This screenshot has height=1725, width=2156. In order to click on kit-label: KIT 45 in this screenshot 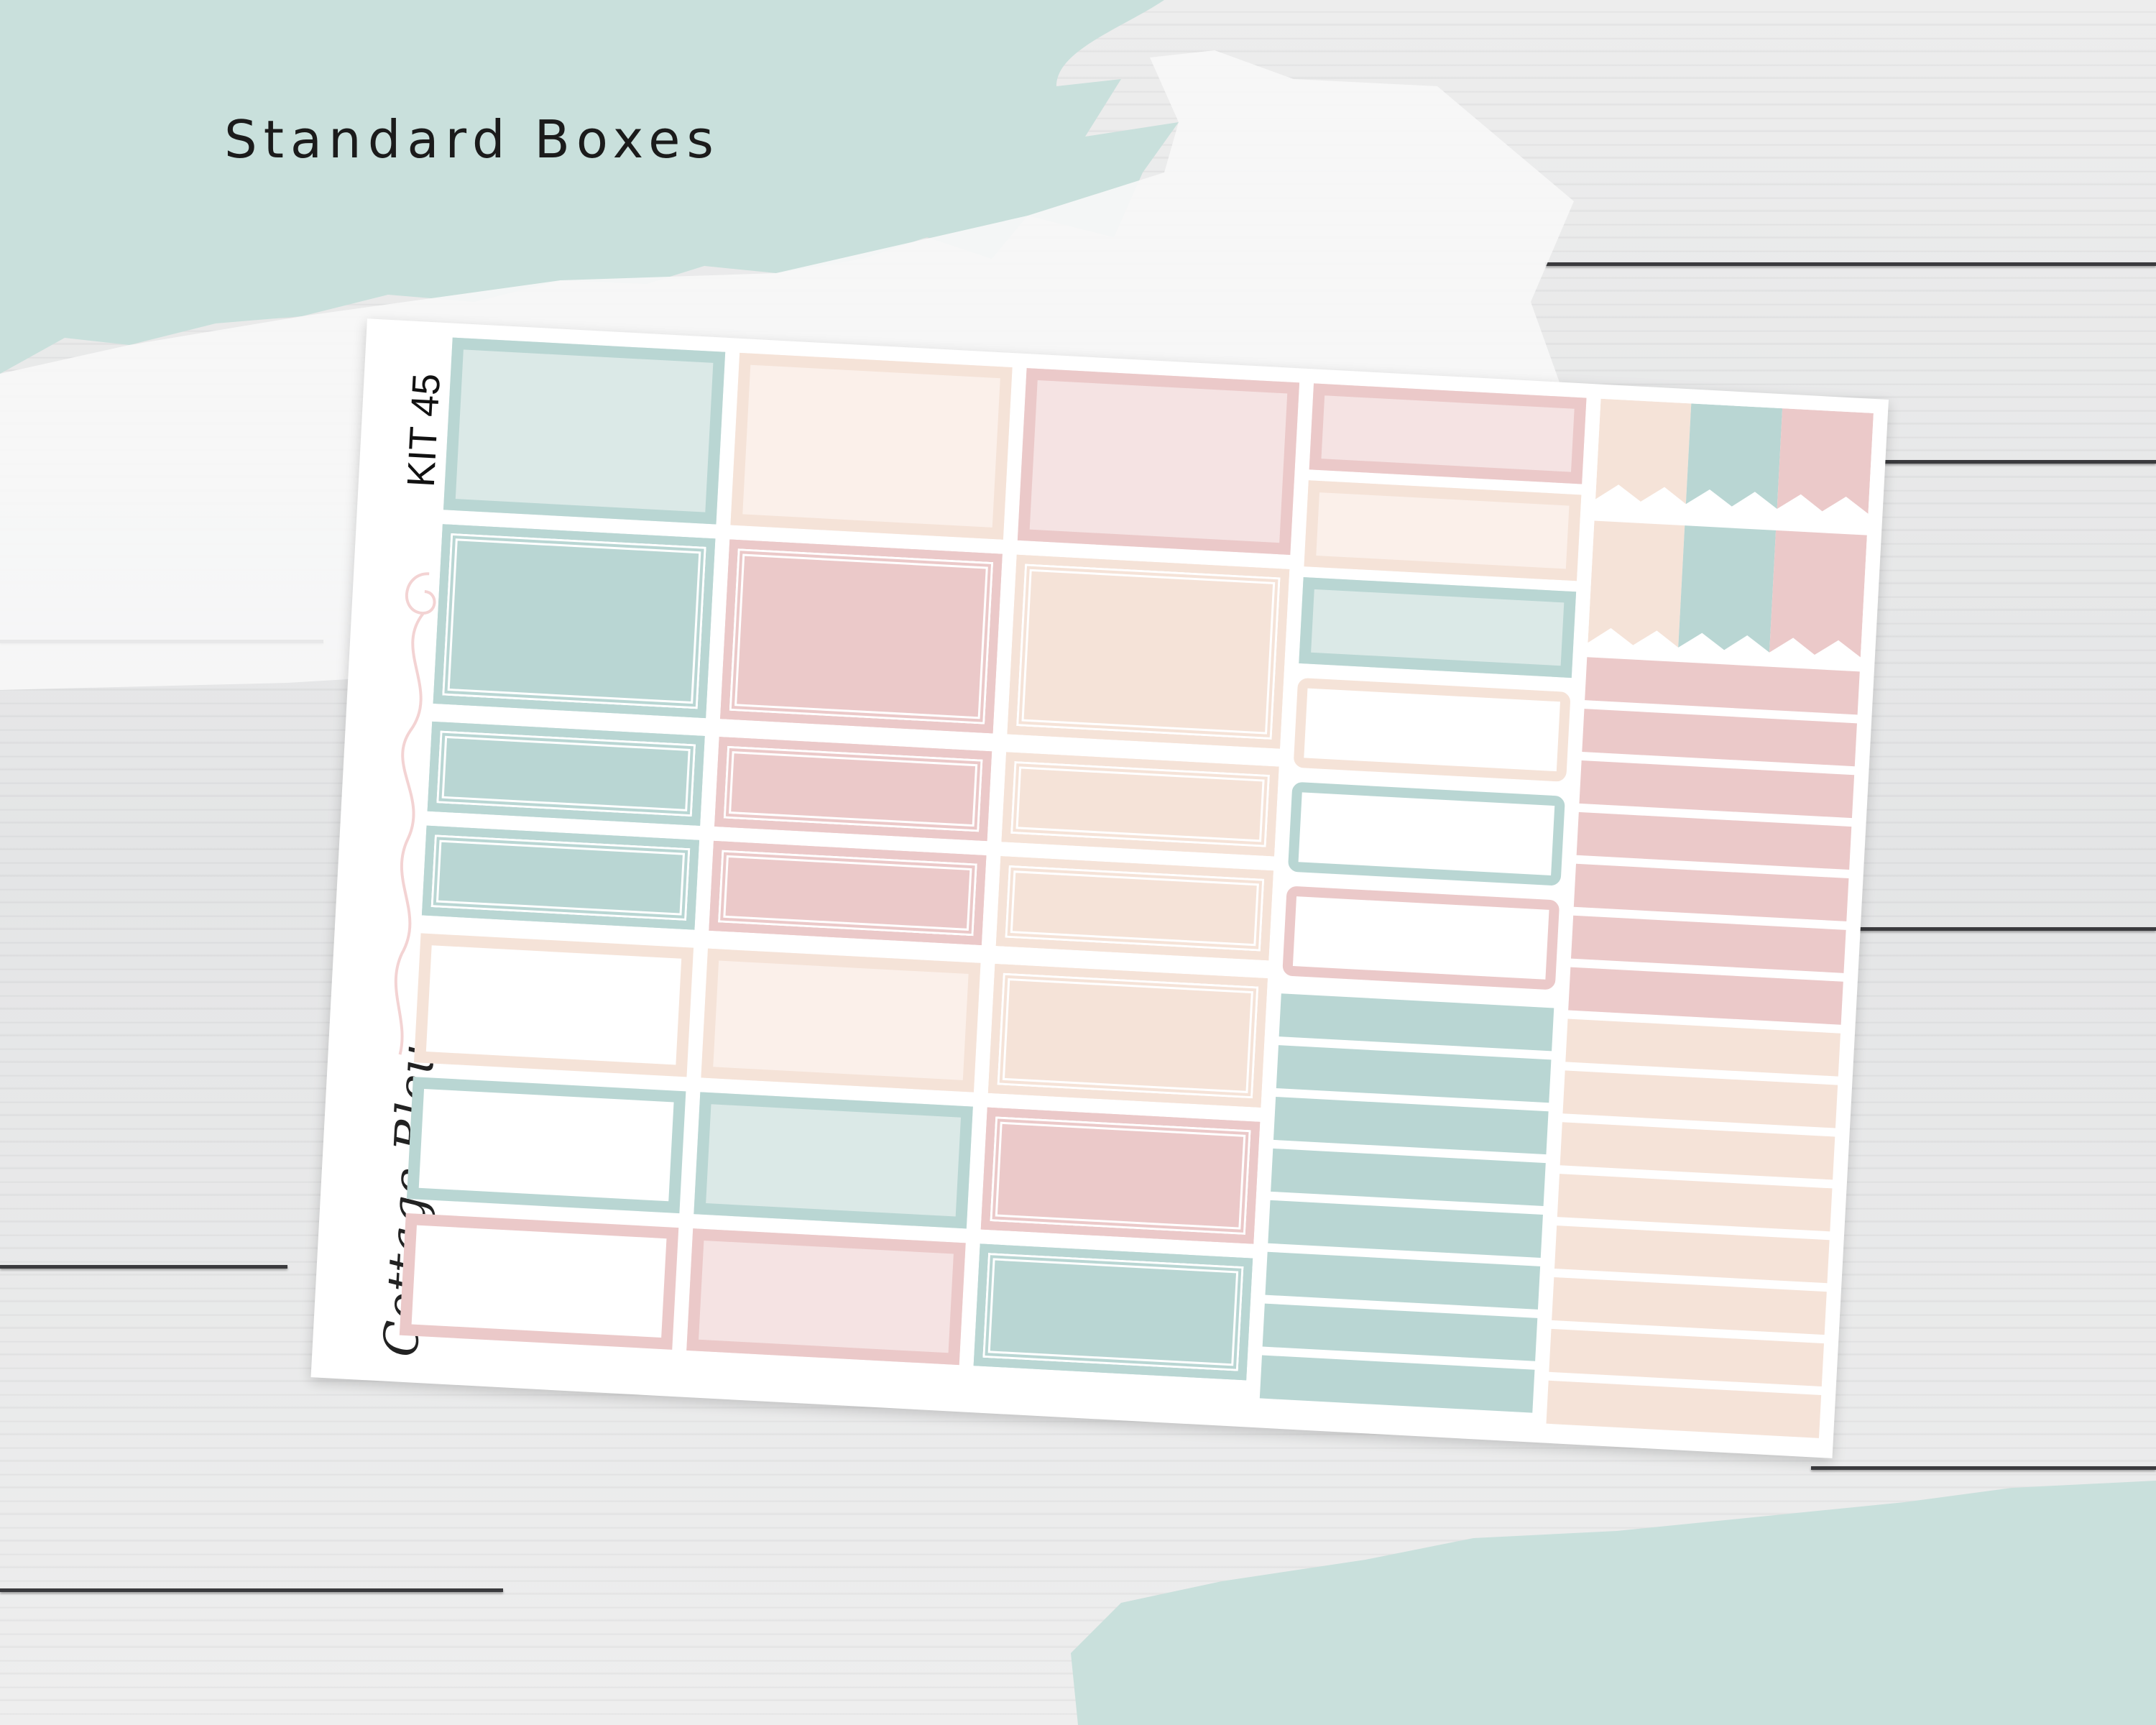, I will do `click(424, 430)`.